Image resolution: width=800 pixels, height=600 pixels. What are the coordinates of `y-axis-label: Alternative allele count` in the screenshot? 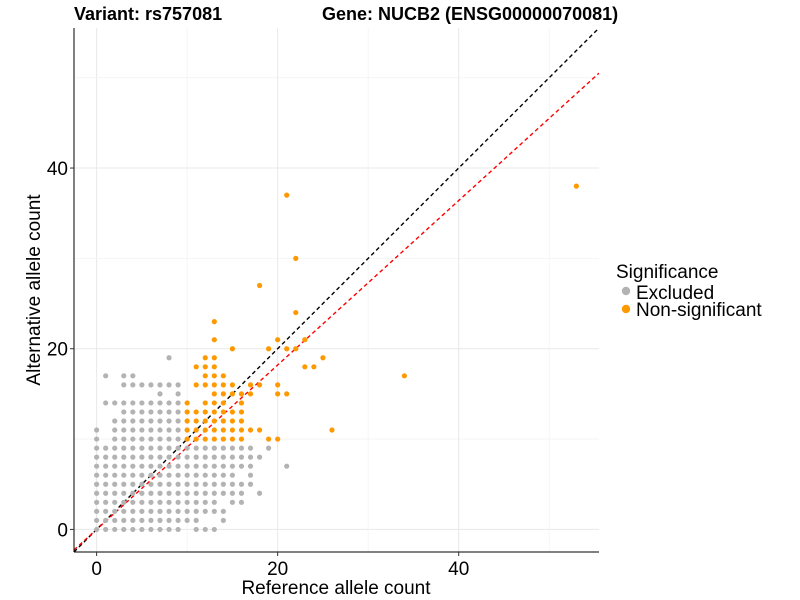 It's located at (34, 290).